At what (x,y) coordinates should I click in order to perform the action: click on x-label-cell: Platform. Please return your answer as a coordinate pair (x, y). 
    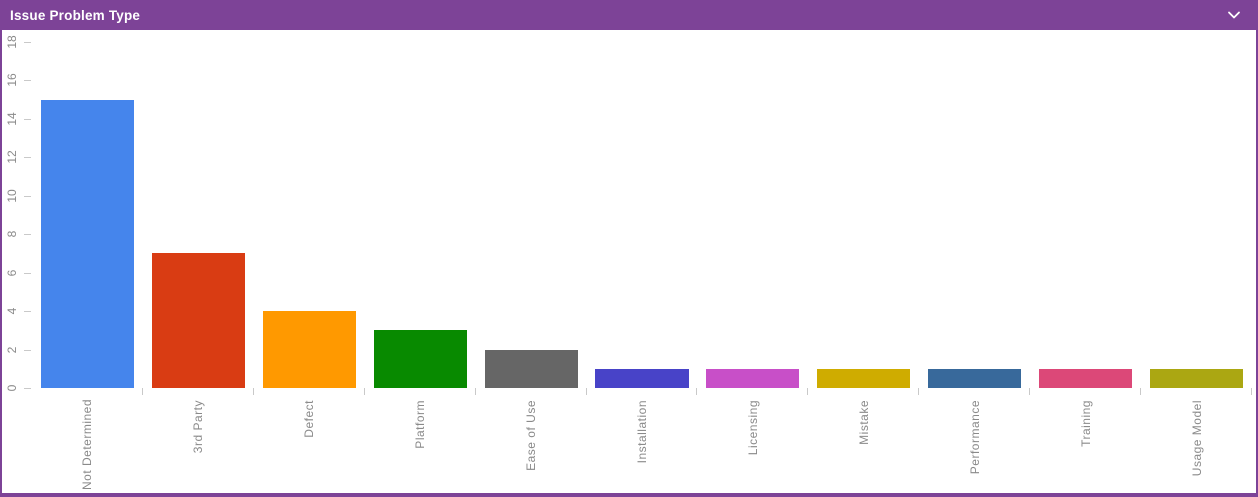
    Looking at the image, I should click on (420, 440).